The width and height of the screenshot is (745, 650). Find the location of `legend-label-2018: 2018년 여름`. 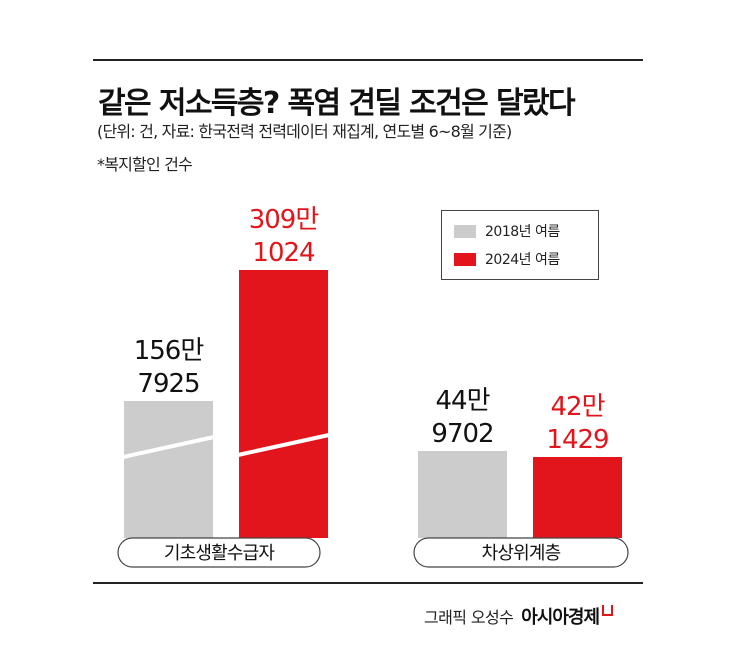

legend-label-2018: 2018년 여름 is located at coordinates (522, 232).